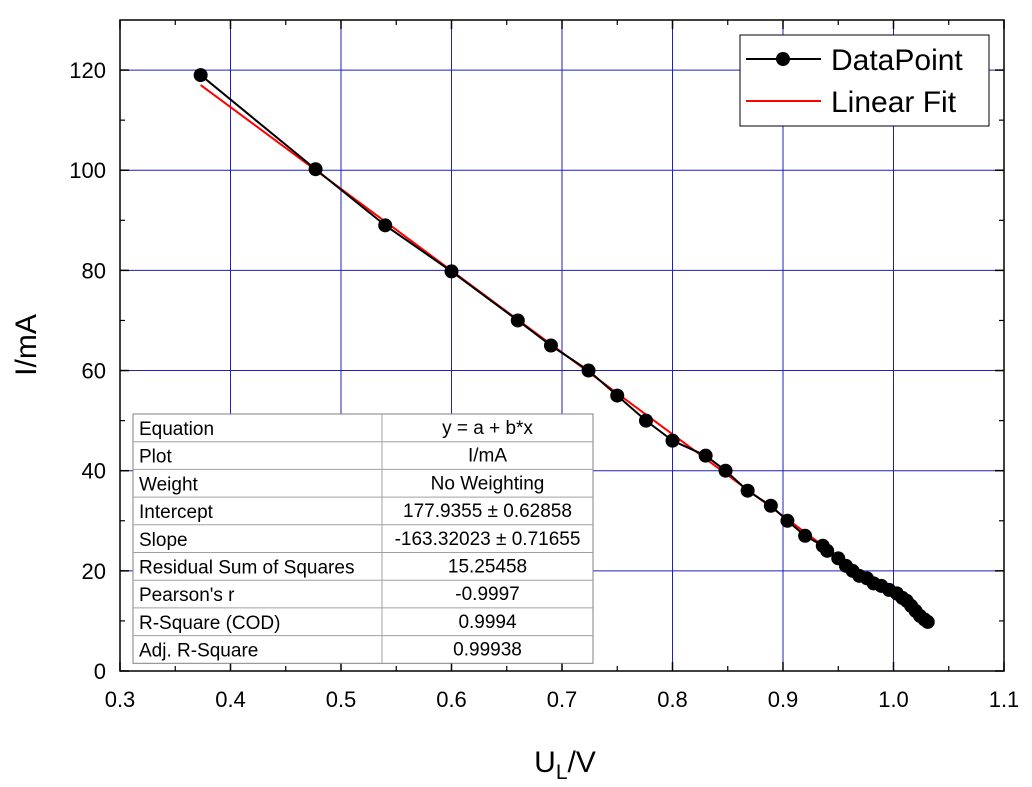  Describe the element at coordinates (893, 699) in the screenshot. I see `x-tick-label: 1.0` at that location.